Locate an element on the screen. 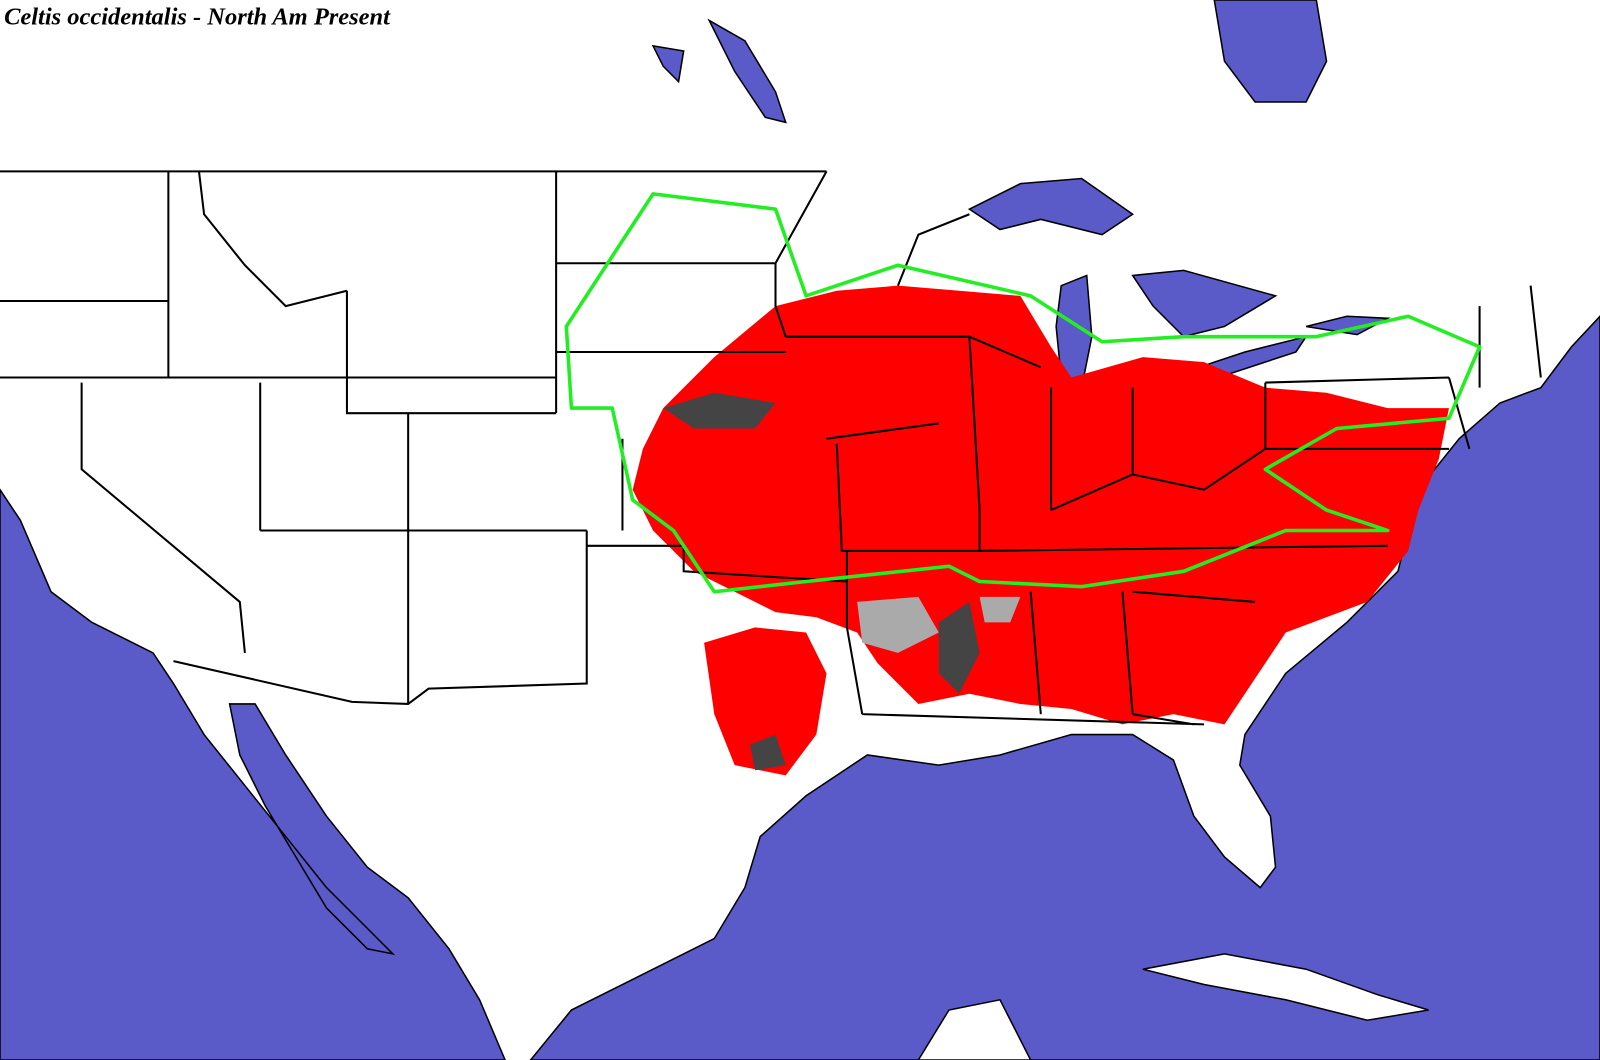  range-texas-dark is located at coordinates (768, 752).